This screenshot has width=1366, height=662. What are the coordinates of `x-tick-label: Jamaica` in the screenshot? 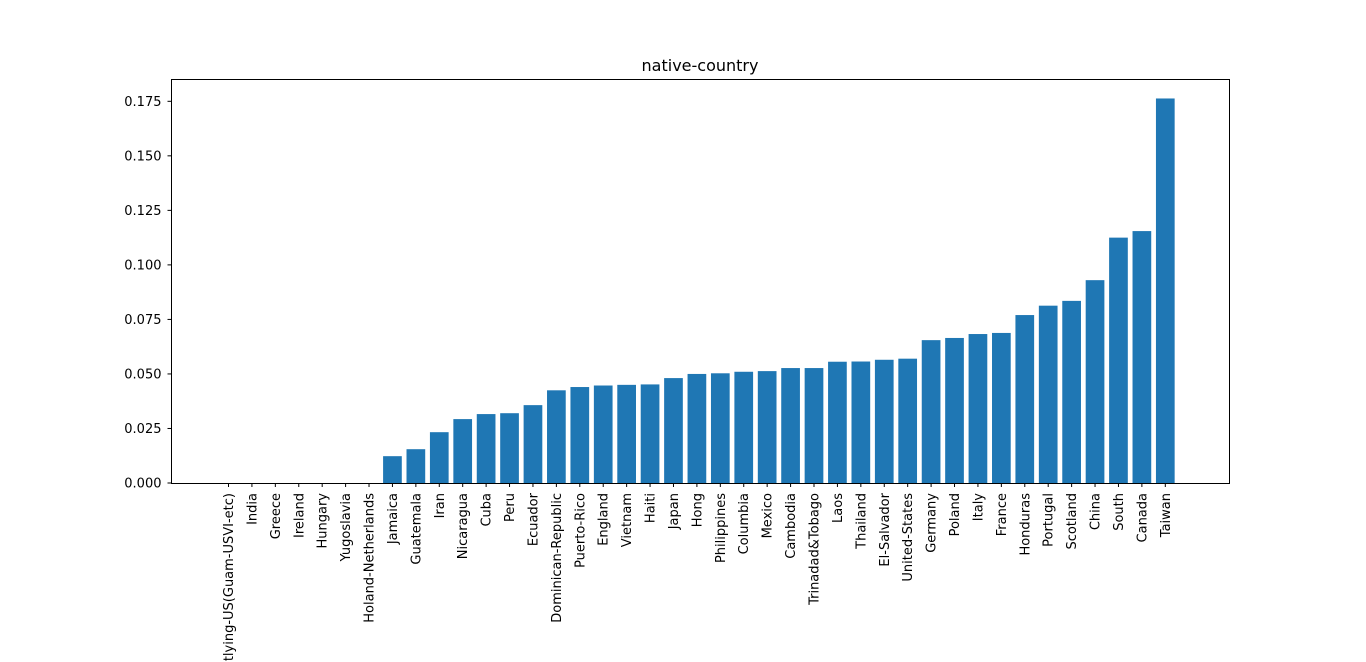 It's located at (393, 519).